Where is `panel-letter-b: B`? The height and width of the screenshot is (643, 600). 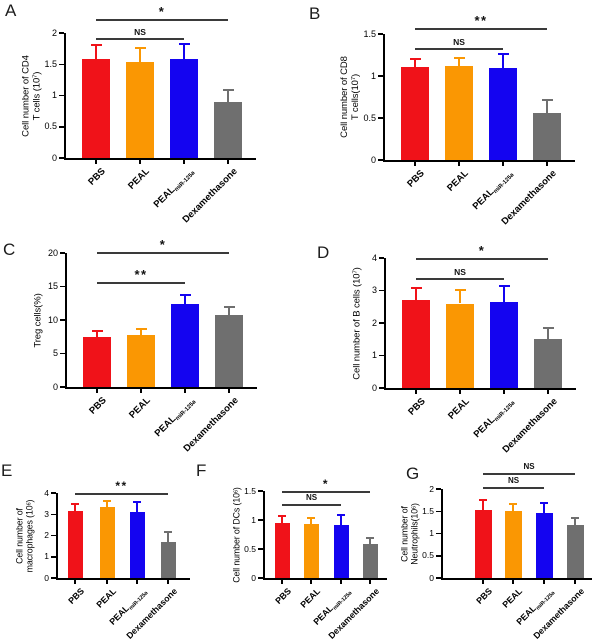 panel-letter-b: B is located at coordinates (315, 13).